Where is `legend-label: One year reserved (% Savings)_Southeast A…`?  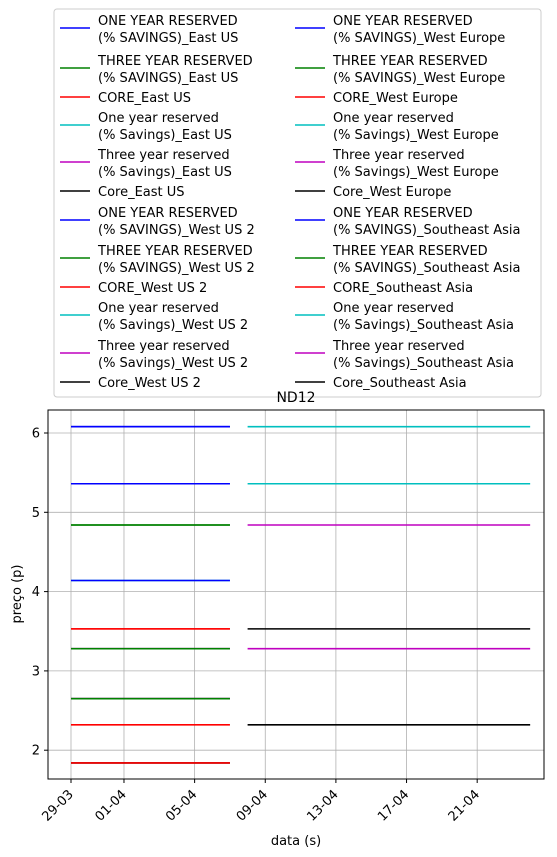
legend-label: One year reserved (% Savings)_Southeast A… is located at coordinates (423, 317).